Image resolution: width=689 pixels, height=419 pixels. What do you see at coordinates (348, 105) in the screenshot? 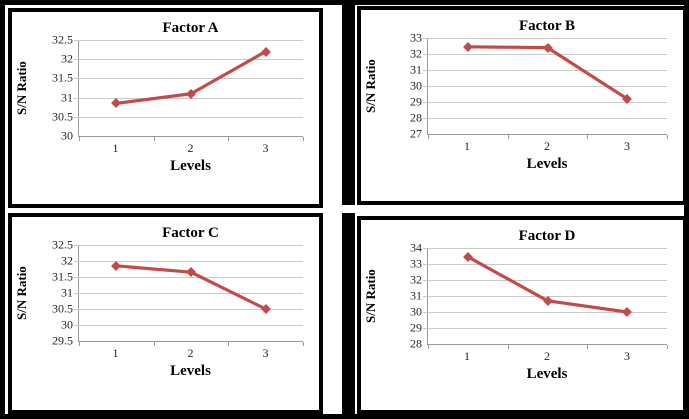
I see `column-divider-top` at bounding box center [348, 105].